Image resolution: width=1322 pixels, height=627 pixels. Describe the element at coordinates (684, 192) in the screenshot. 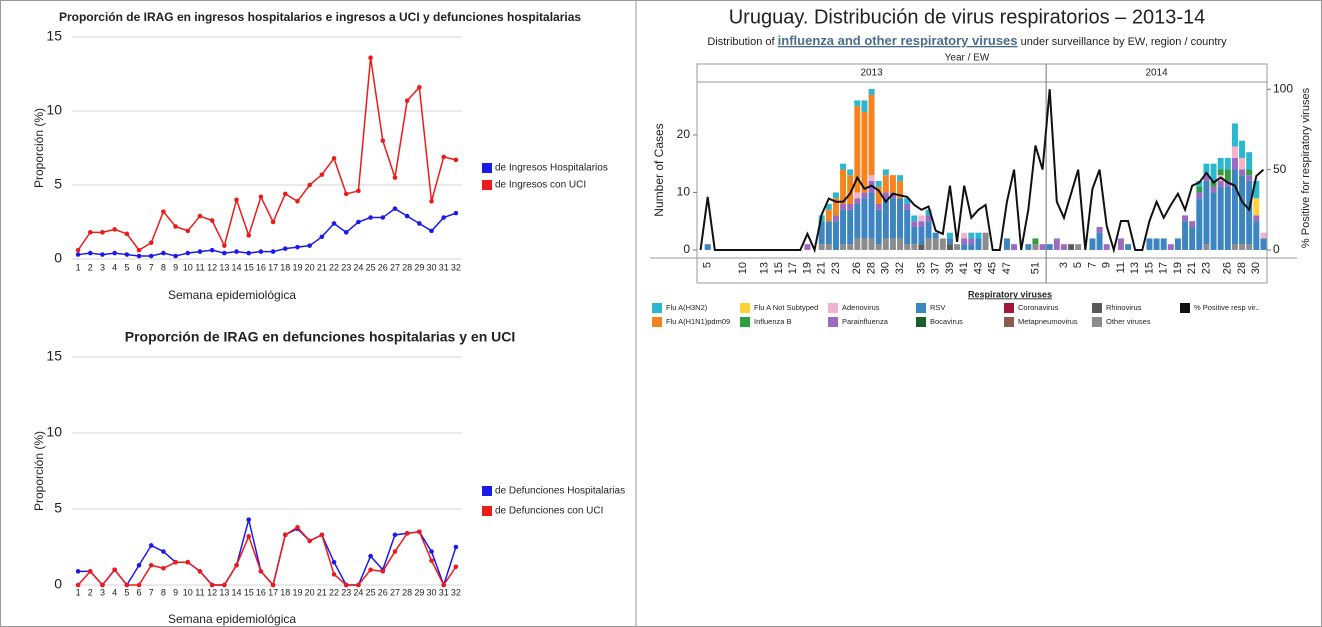

I see `y-tick-label: 10` at that location.